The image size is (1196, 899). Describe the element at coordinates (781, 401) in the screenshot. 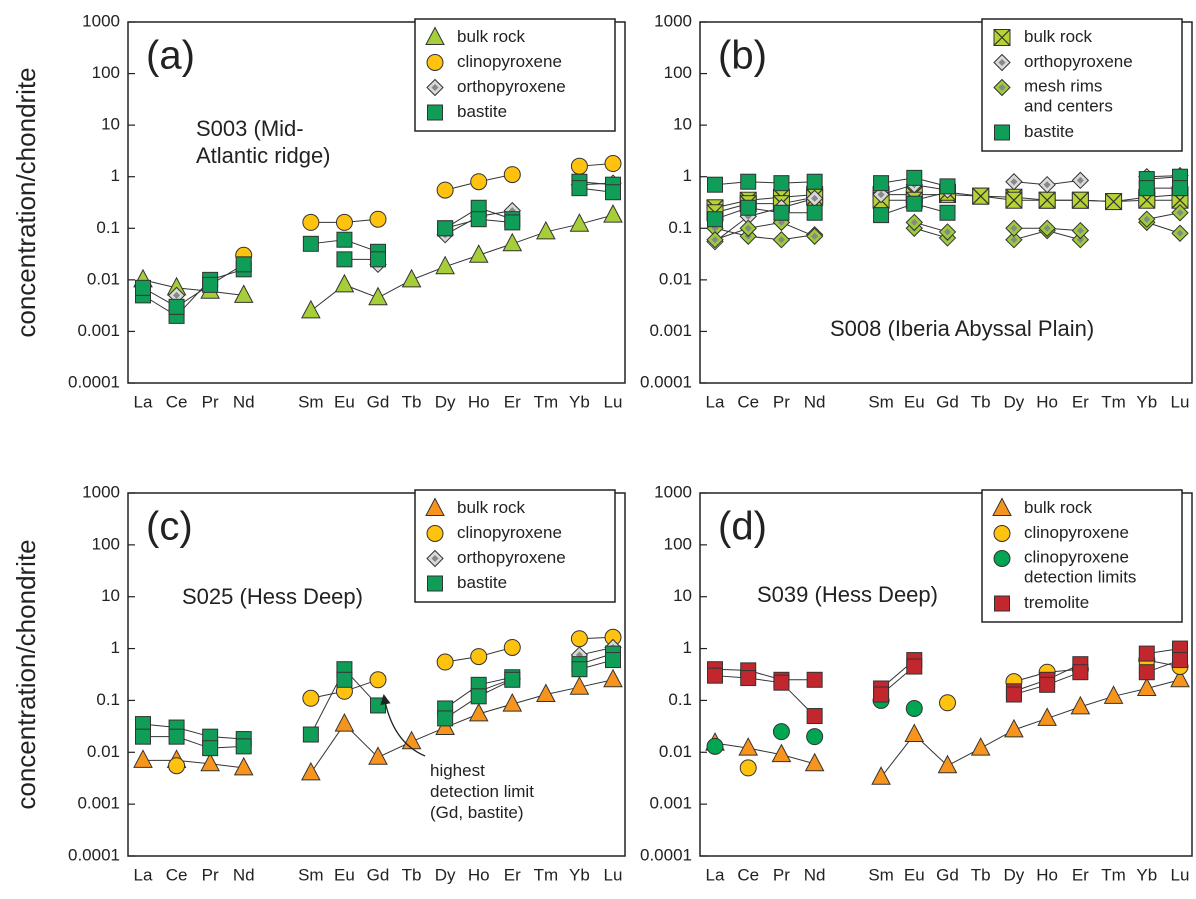

I see `x-tick-label: Pr` at that location.